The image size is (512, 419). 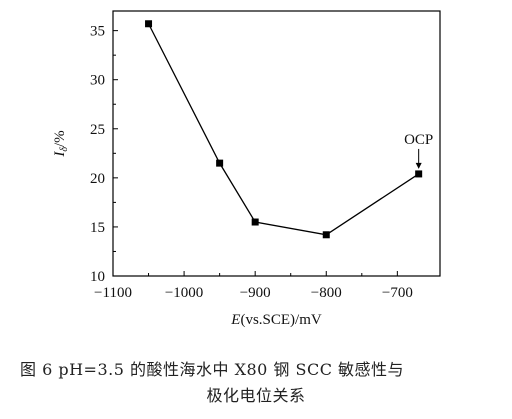 What do you see at coordinates (60, 138) in the screenshot?
I see `y-axis-title-unit: /%` at bounding box center [60, 138].